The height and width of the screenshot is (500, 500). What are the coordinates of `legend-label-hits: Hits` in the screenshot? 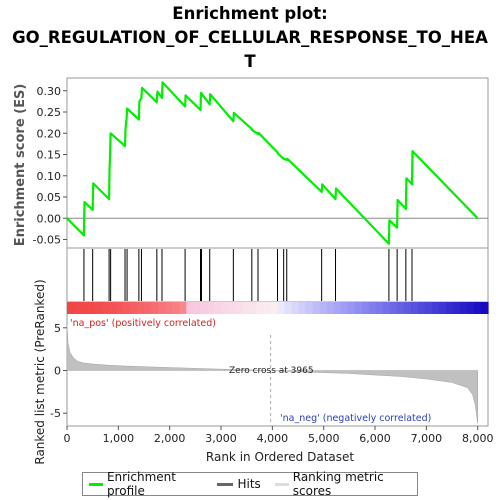 It's located at (249, 484).